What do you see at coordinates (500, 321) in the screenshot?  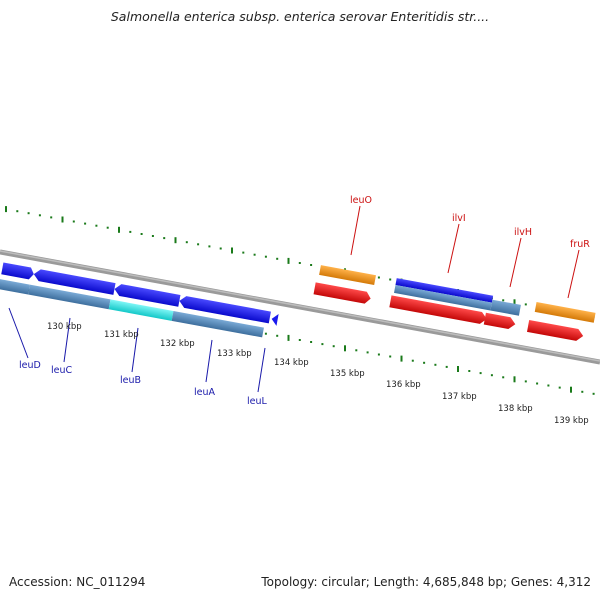 I see `gene-ilvH-arrow` at bounding box center [500, 321].